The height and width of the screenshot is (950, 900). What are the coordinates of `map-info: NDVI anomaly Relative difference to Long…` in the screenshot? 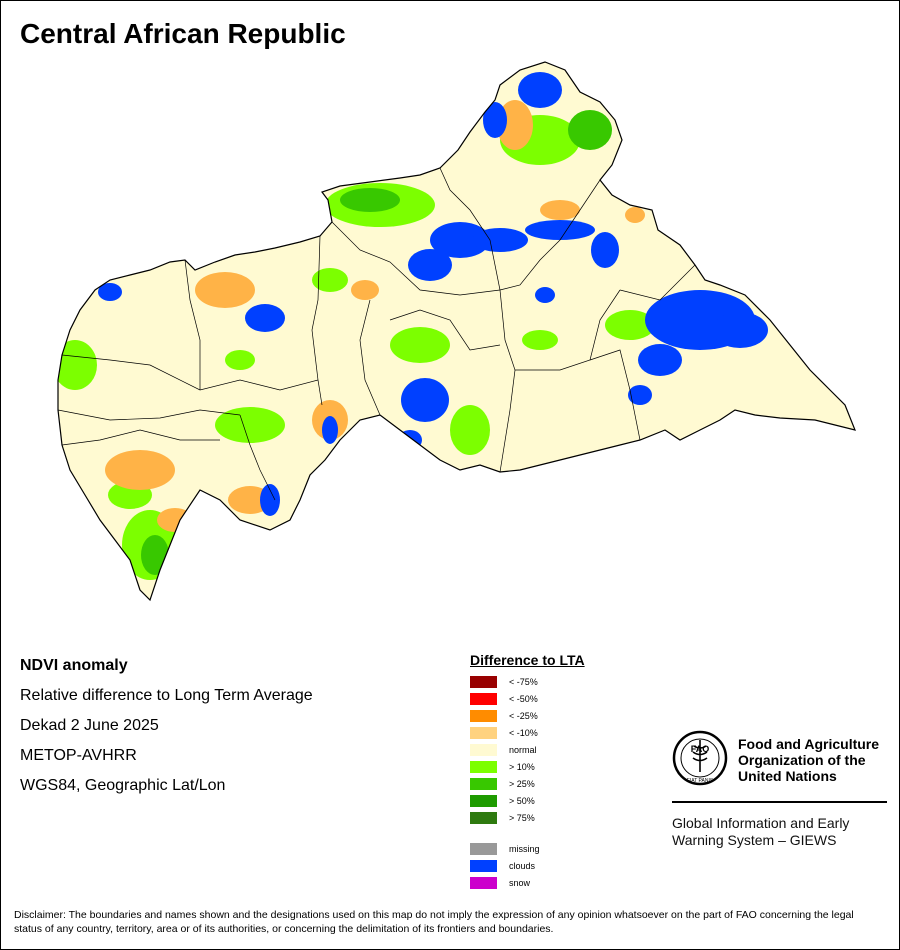 It's located at (166, 731).